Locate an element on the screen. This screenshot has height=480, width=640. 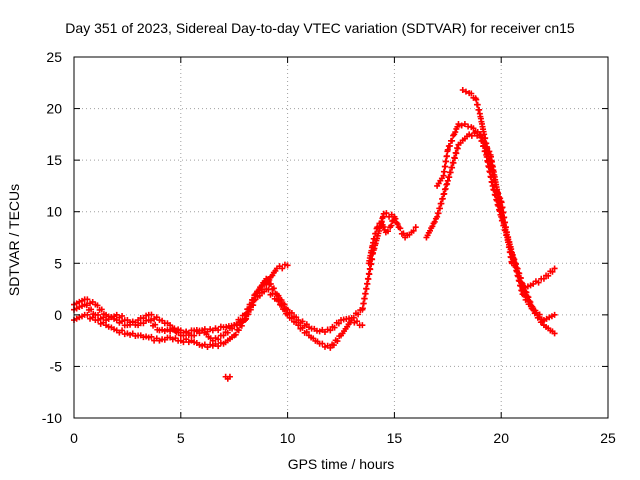
y-tick-label: 15 is located at coordinates (54, 160).